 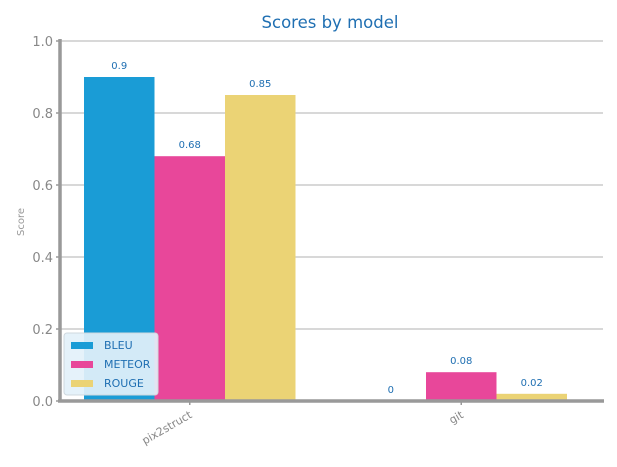 I want to click on legend: BLEU METEOR ROUGE, so click(x=111, y=364).